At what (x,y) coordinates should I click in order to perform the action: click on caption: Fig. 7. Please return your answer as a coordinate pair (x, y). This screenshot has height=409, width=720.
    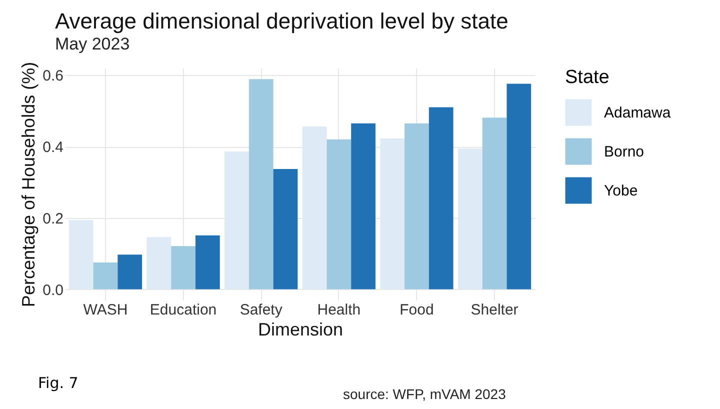
    Looking at the image, I should click on (58, 383).